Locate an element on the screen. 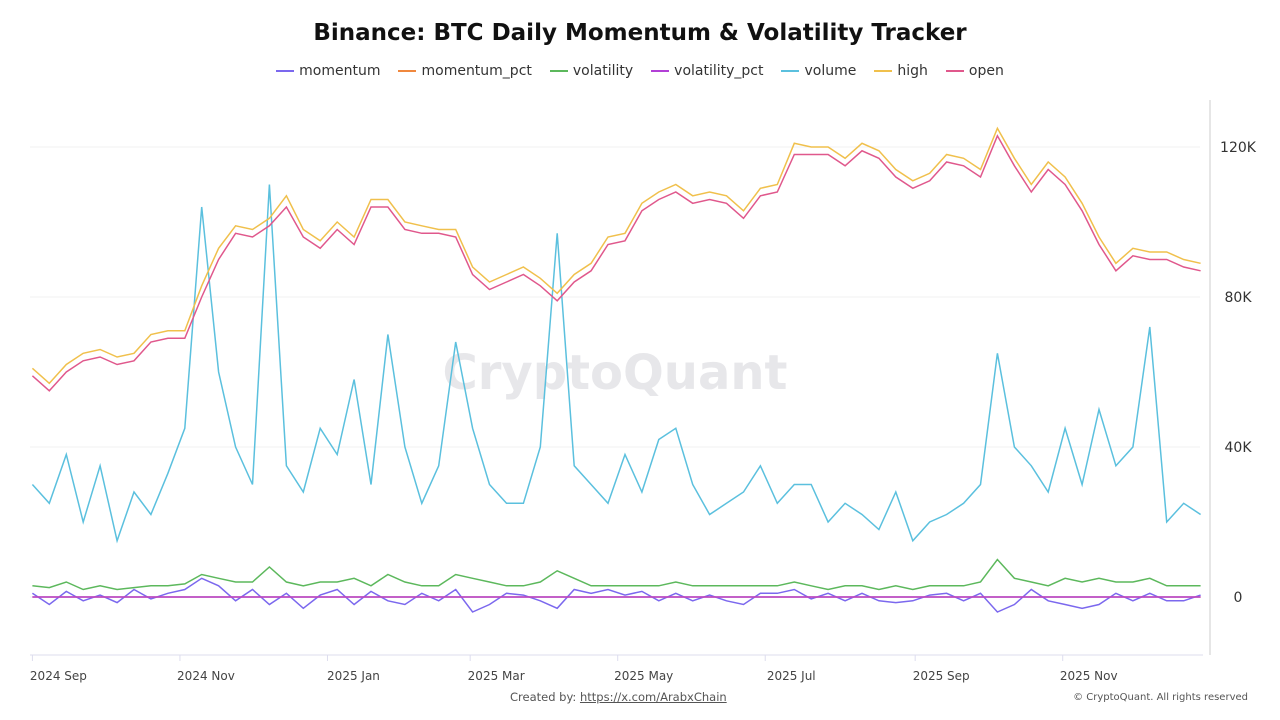  legend-item-momentum-pct: momentum_pct is located at coordinates (465, 71).